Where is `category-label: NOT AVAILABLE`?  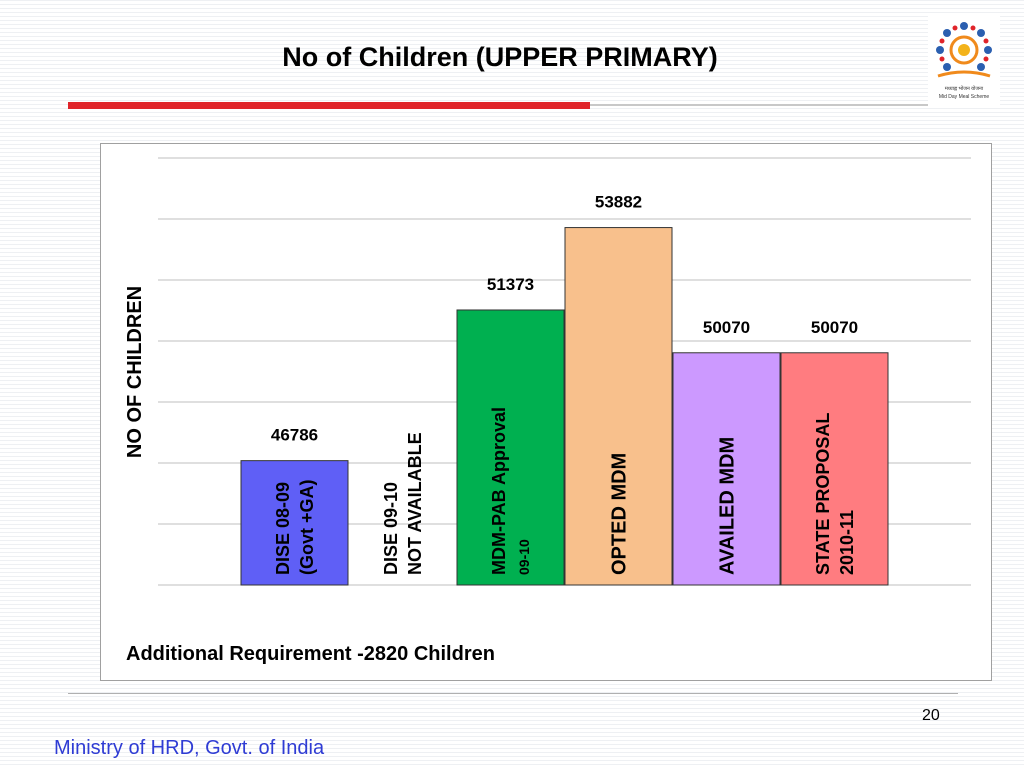 category-label: NOT AVAILABLE is located at coordinates (415, 503).